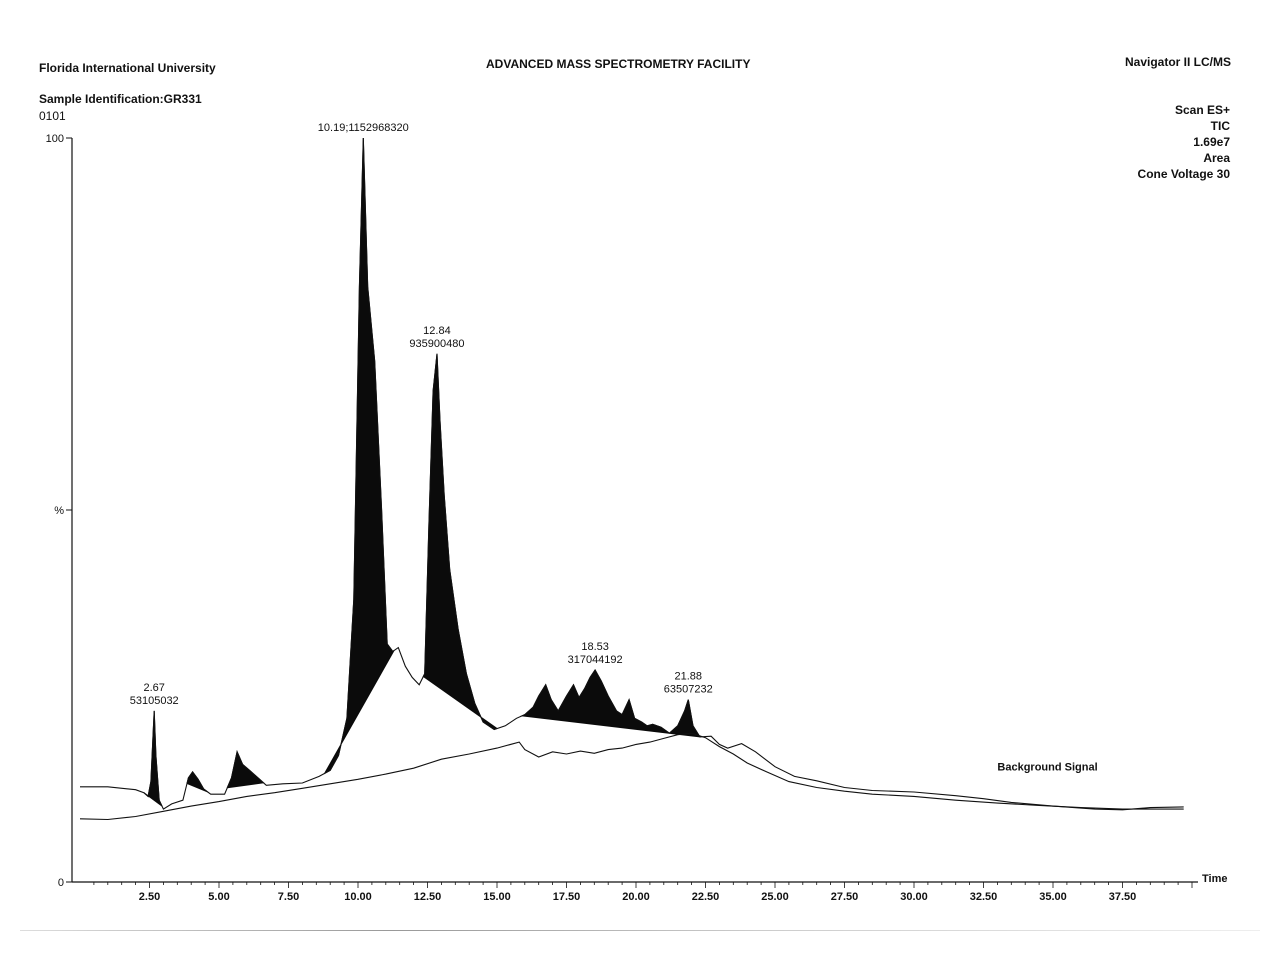  What do you see at coordinates (358, 897) in the screenshot?
I see `x-tick-label: 10.00` at bounding box center [358, 897].